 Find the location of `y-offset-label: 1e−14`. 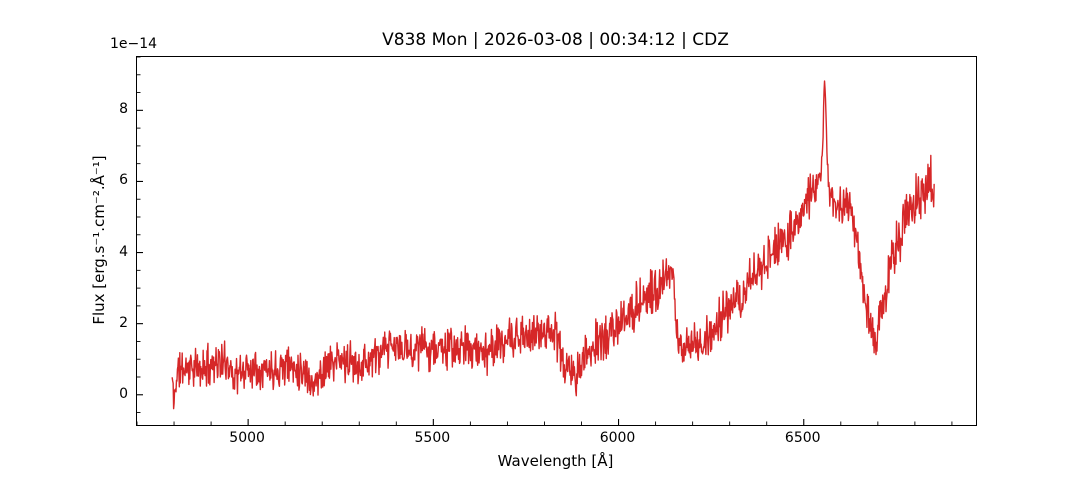

y-offset-label: 1e−14 is located at coordinates (134, 44).